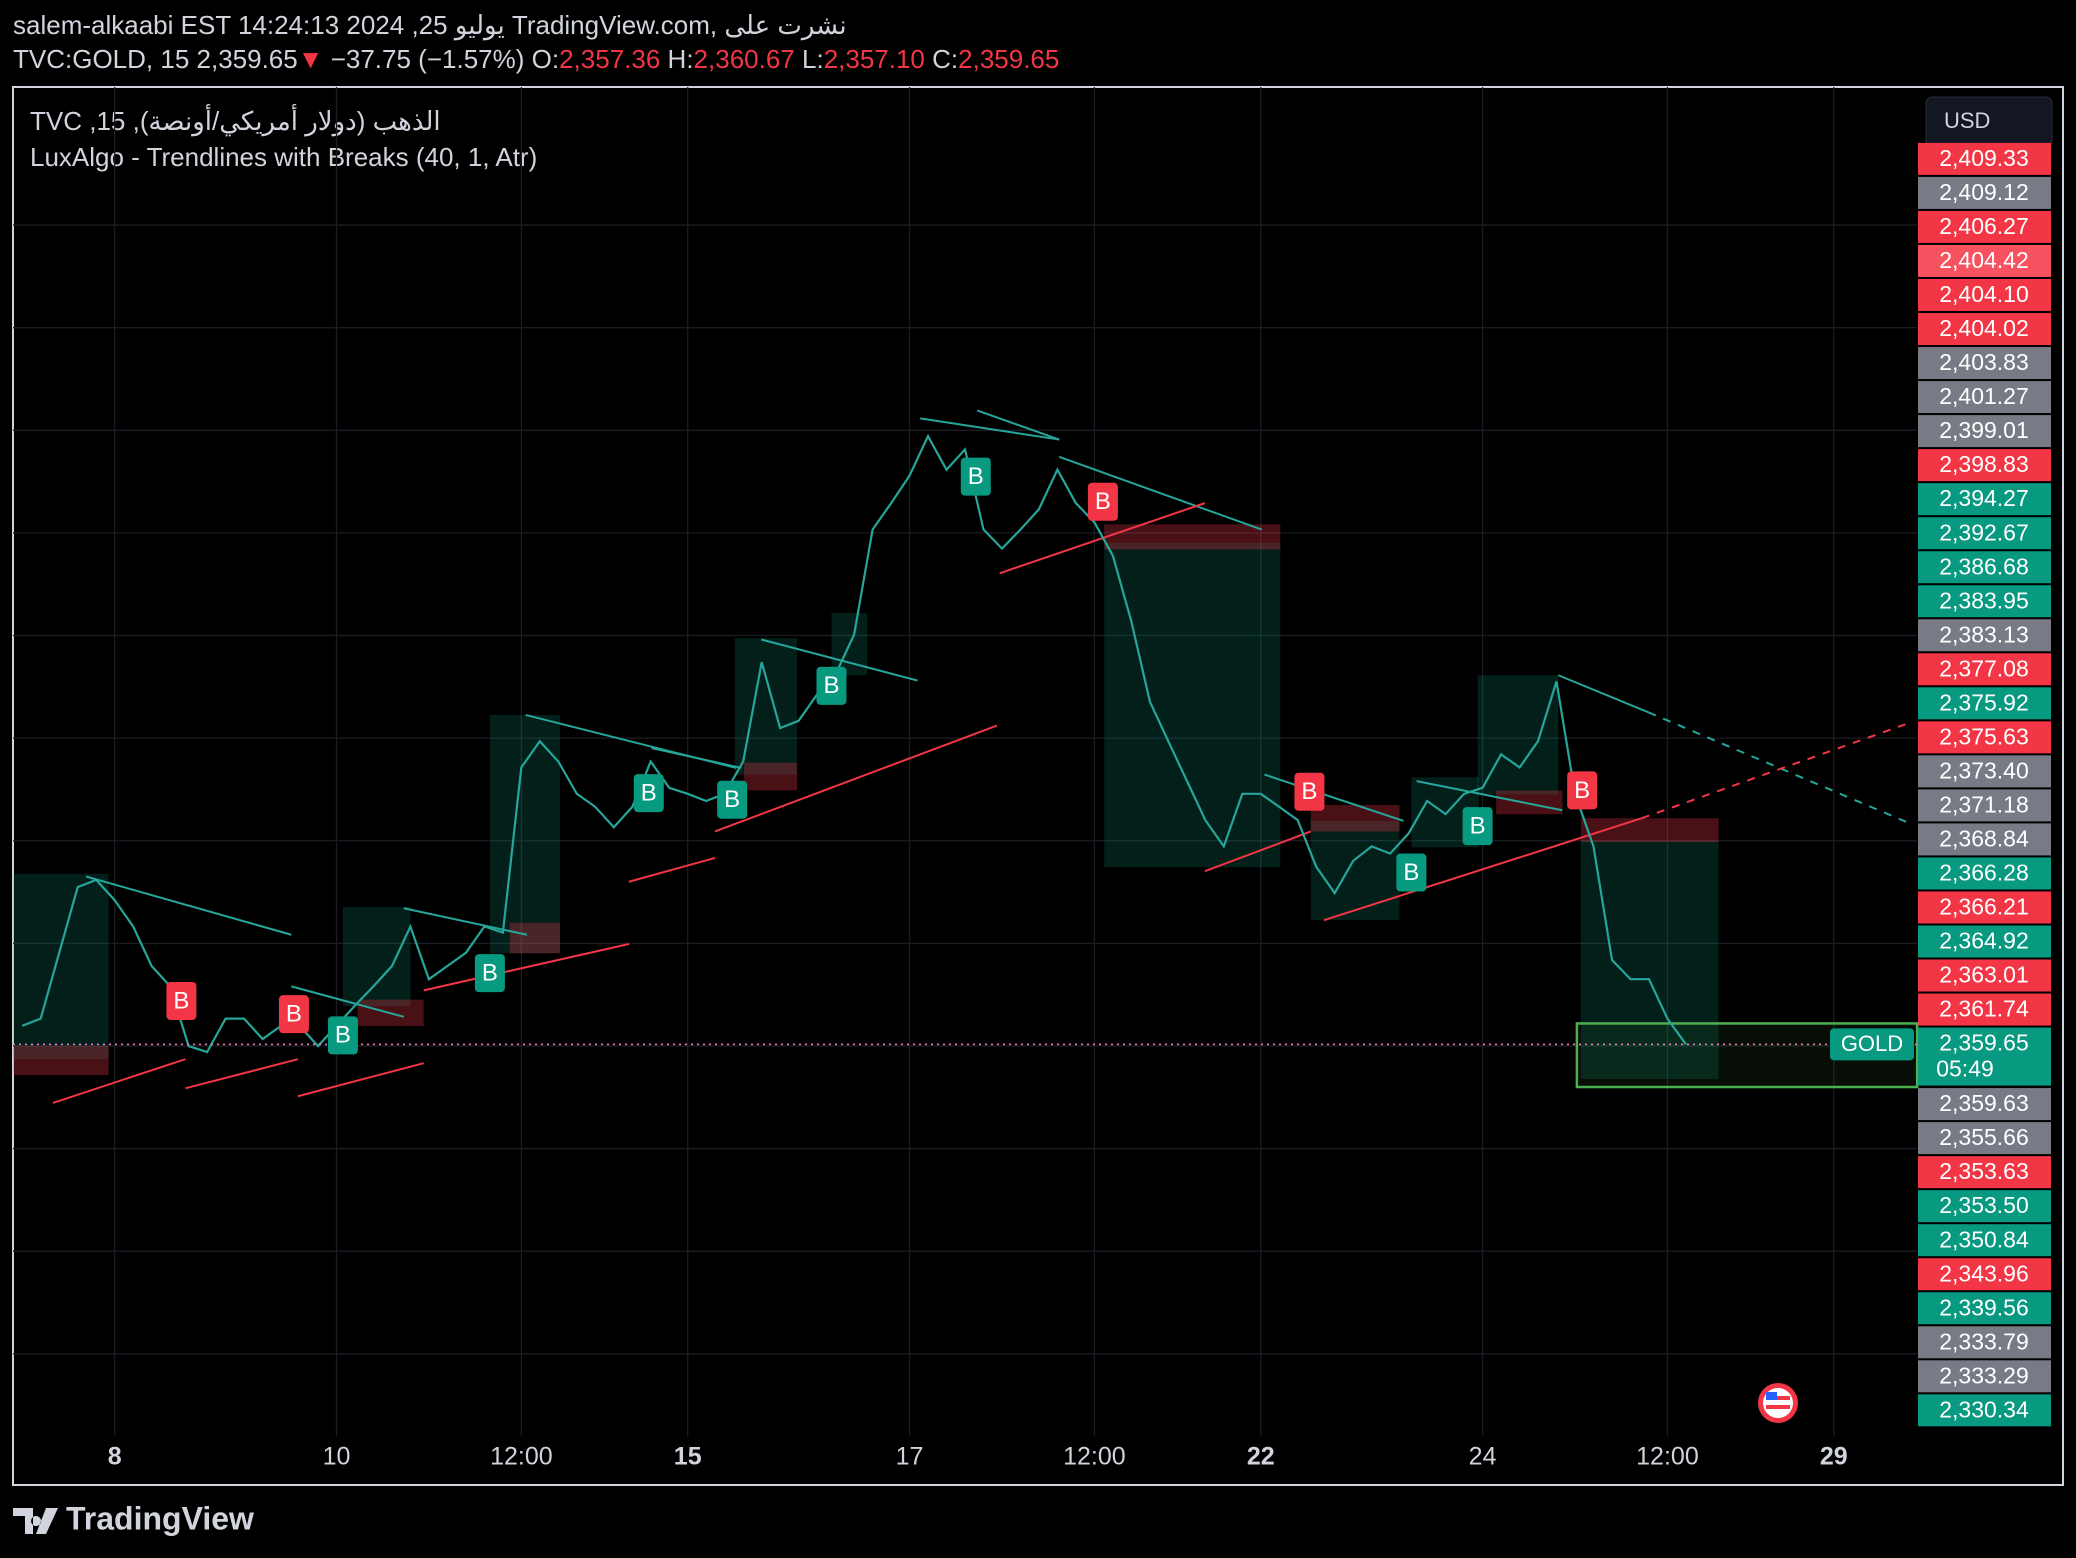  I want to click on flag-icon, so click(1778, 1403).